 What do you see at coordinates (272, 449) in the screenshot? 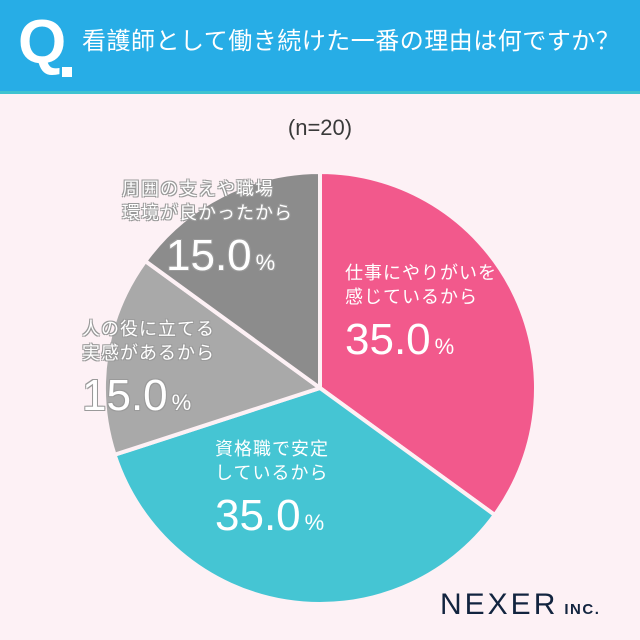
I see `slice-label-line1: 資格職で安定` at bounding box center [272, 449].